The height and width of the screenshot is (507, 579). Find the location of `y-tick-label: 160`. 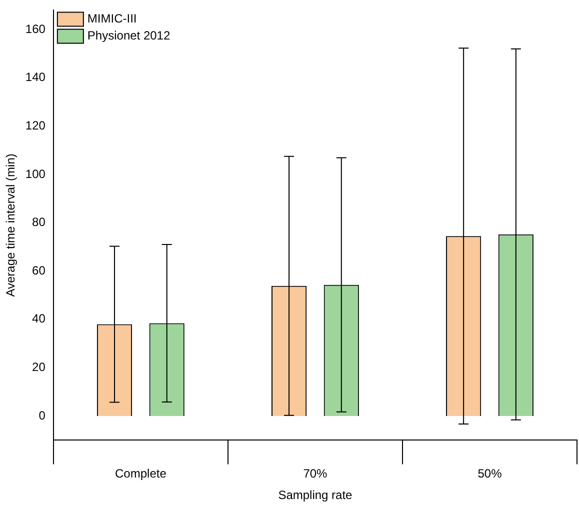

y-tick-label: 160 is located at coordinates (35, 29).